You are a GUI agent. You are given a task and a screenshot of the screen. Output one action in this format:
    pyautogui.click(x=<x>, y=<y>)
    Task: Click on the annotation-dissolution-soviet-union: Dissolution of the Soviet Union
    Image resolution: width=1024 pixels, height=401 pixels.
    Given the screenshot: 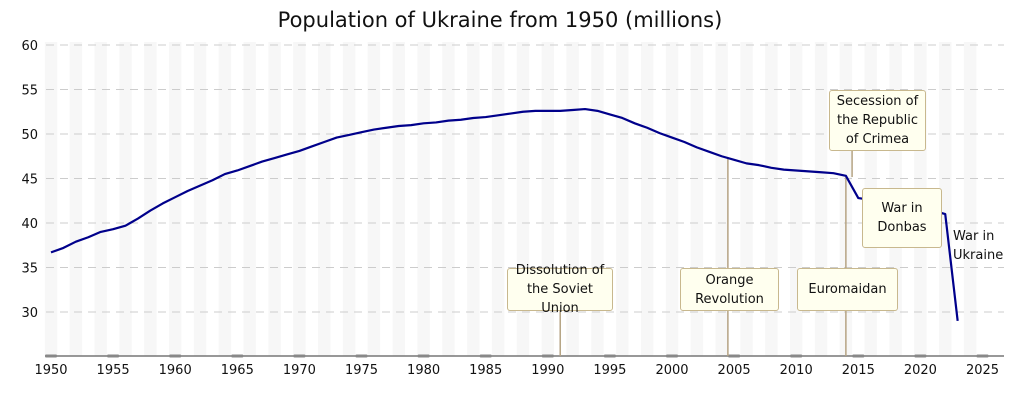 What is the action you would take?
    pyautogui.click(x=560, y=289)
    